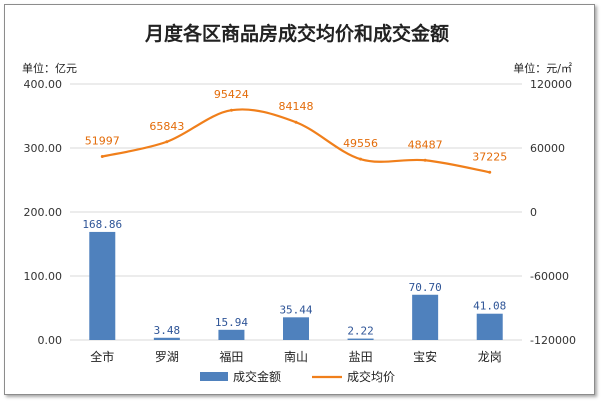  Describe the element at coordinates (371, 376) in the screenshot. I see `legend-line-label: 成交均价` at that location.